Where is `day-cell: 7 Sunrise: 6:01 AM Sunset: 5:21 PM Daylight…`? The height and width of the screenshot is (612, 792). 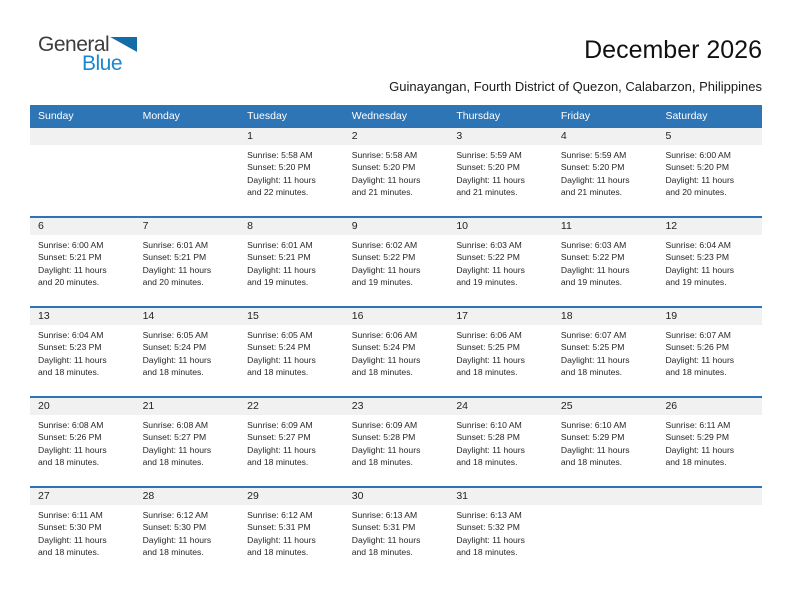
day-cell: 7 Sunrise: 6:01 AM Sunset: 5:21 PM Daylight… is located at coordinates (187, 262).